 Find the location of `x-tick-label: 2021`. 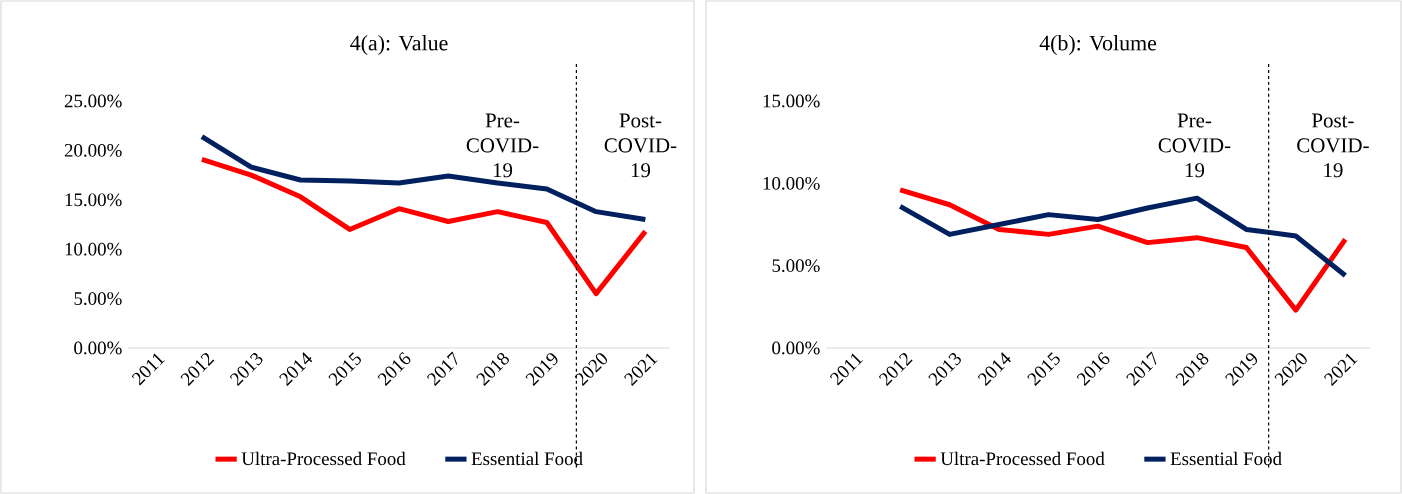

x-tick-label: 2021 is located at coordinates (1340, 369).